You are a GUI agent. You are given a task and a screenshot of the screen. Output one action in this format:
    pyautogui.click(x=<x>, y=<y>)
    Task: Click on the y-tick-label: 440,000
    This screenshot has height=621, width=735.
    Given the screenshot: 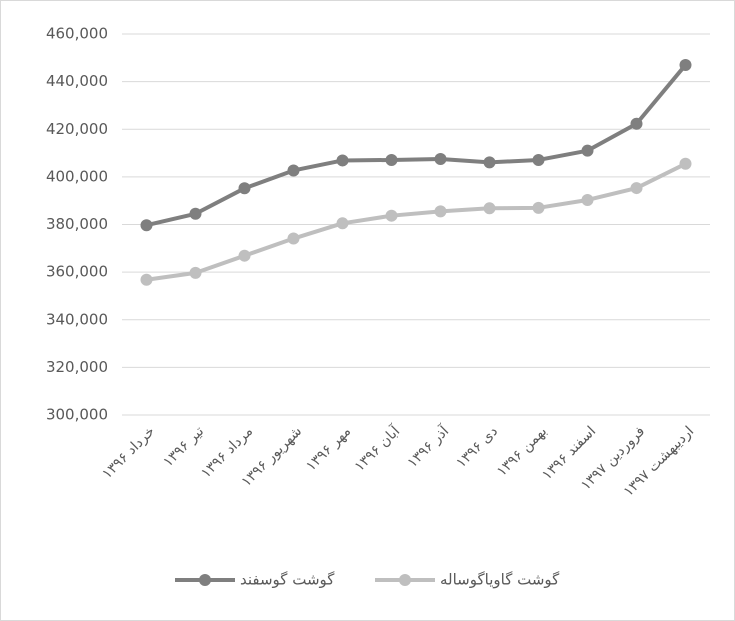 What is the action you would take?
    pyautogui.click(x=77, y=81)
    